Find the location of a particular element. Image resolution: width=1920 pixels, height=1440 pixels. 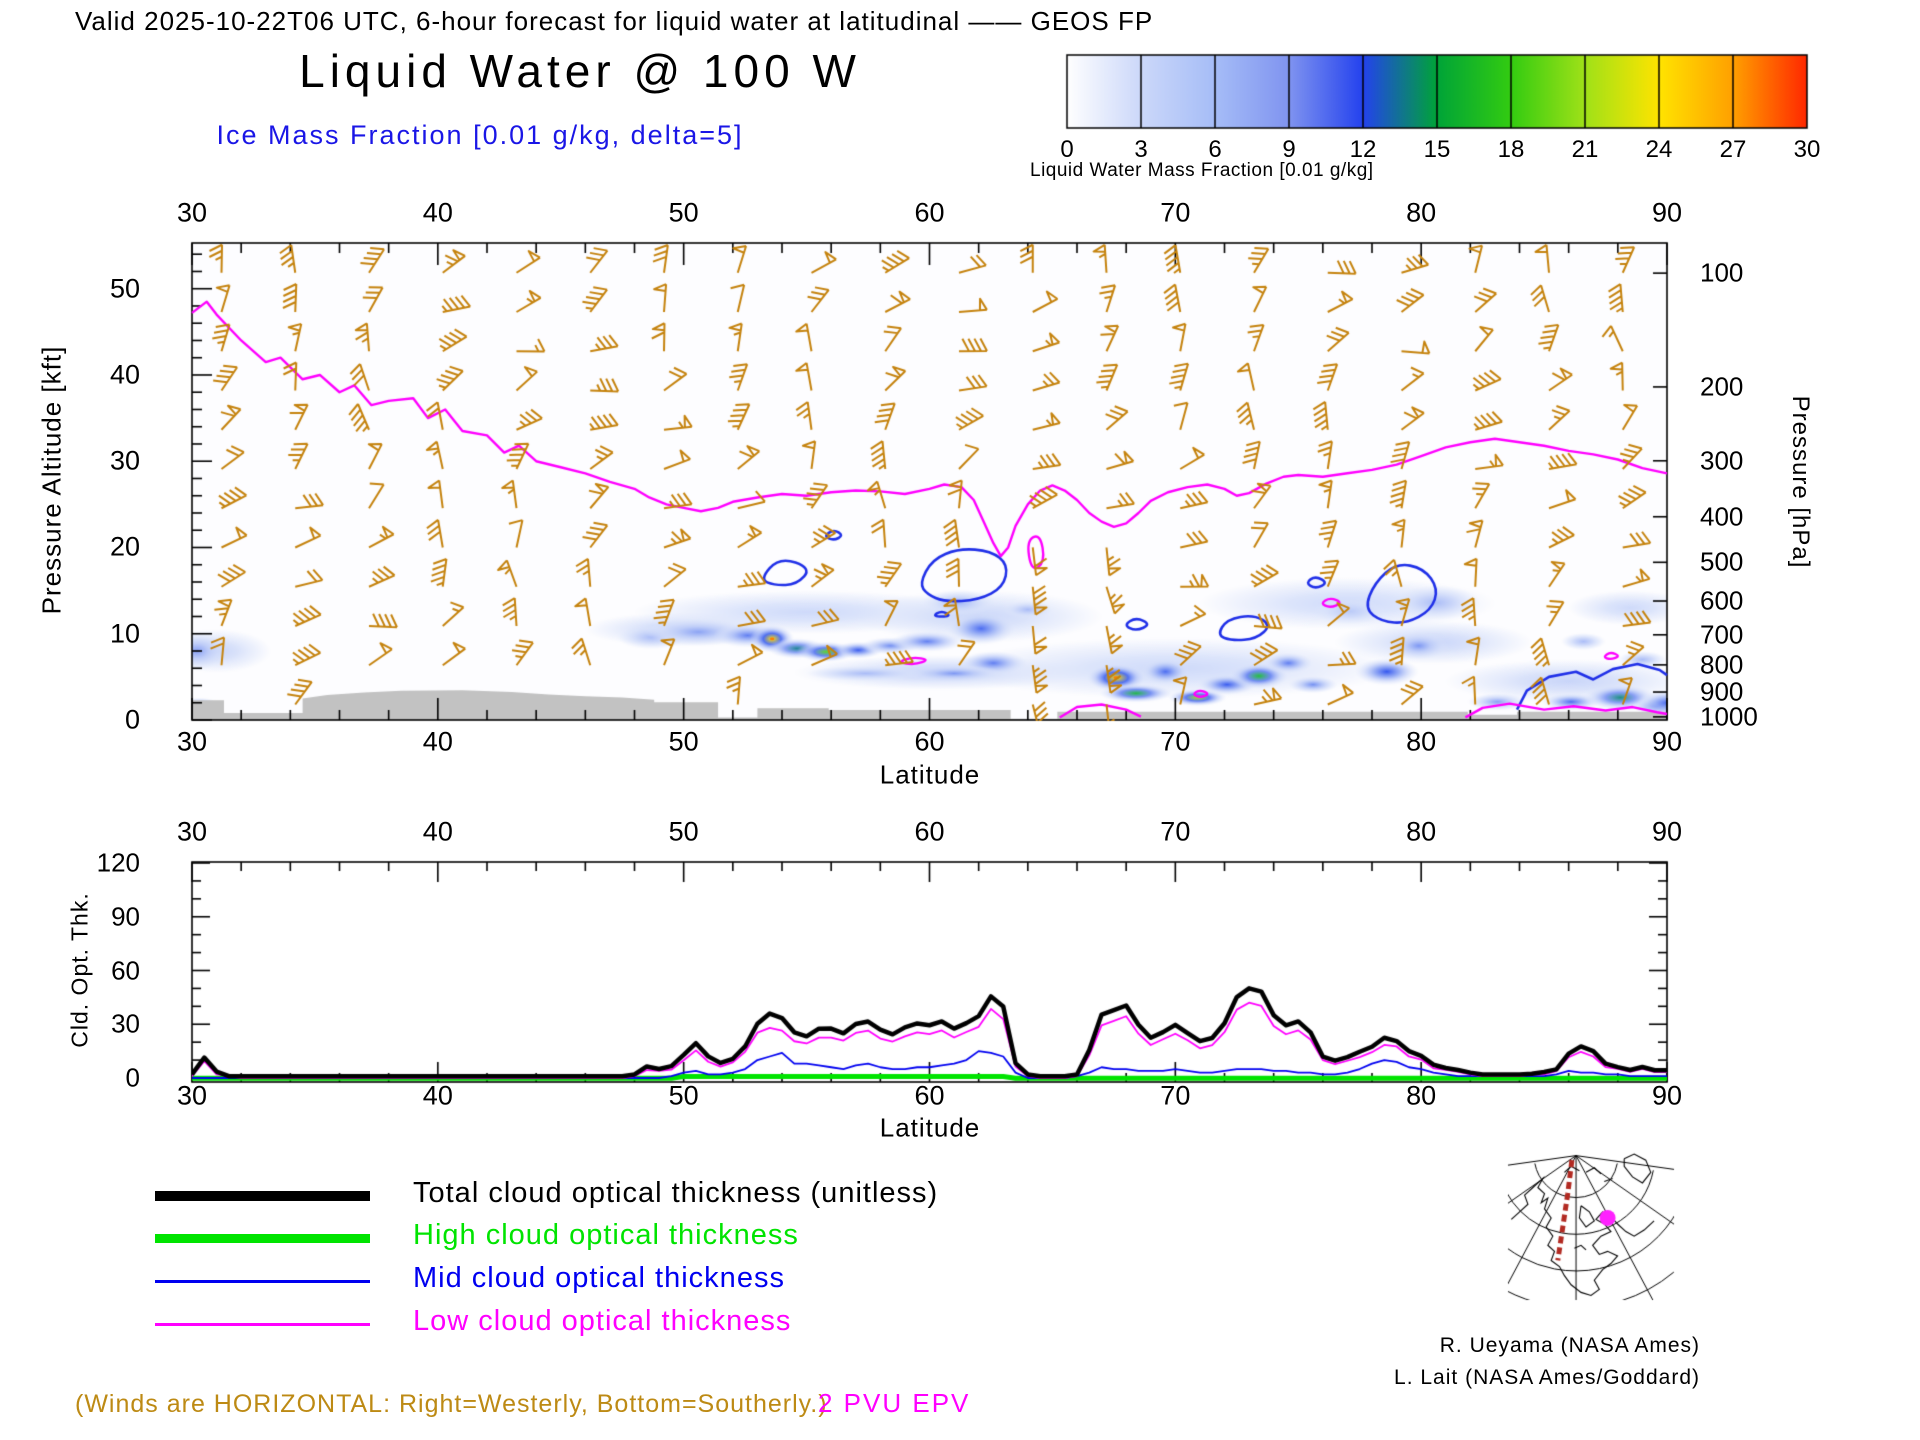

page-title: Liquid Water @ 100 W is located at coordinates (580, 71).